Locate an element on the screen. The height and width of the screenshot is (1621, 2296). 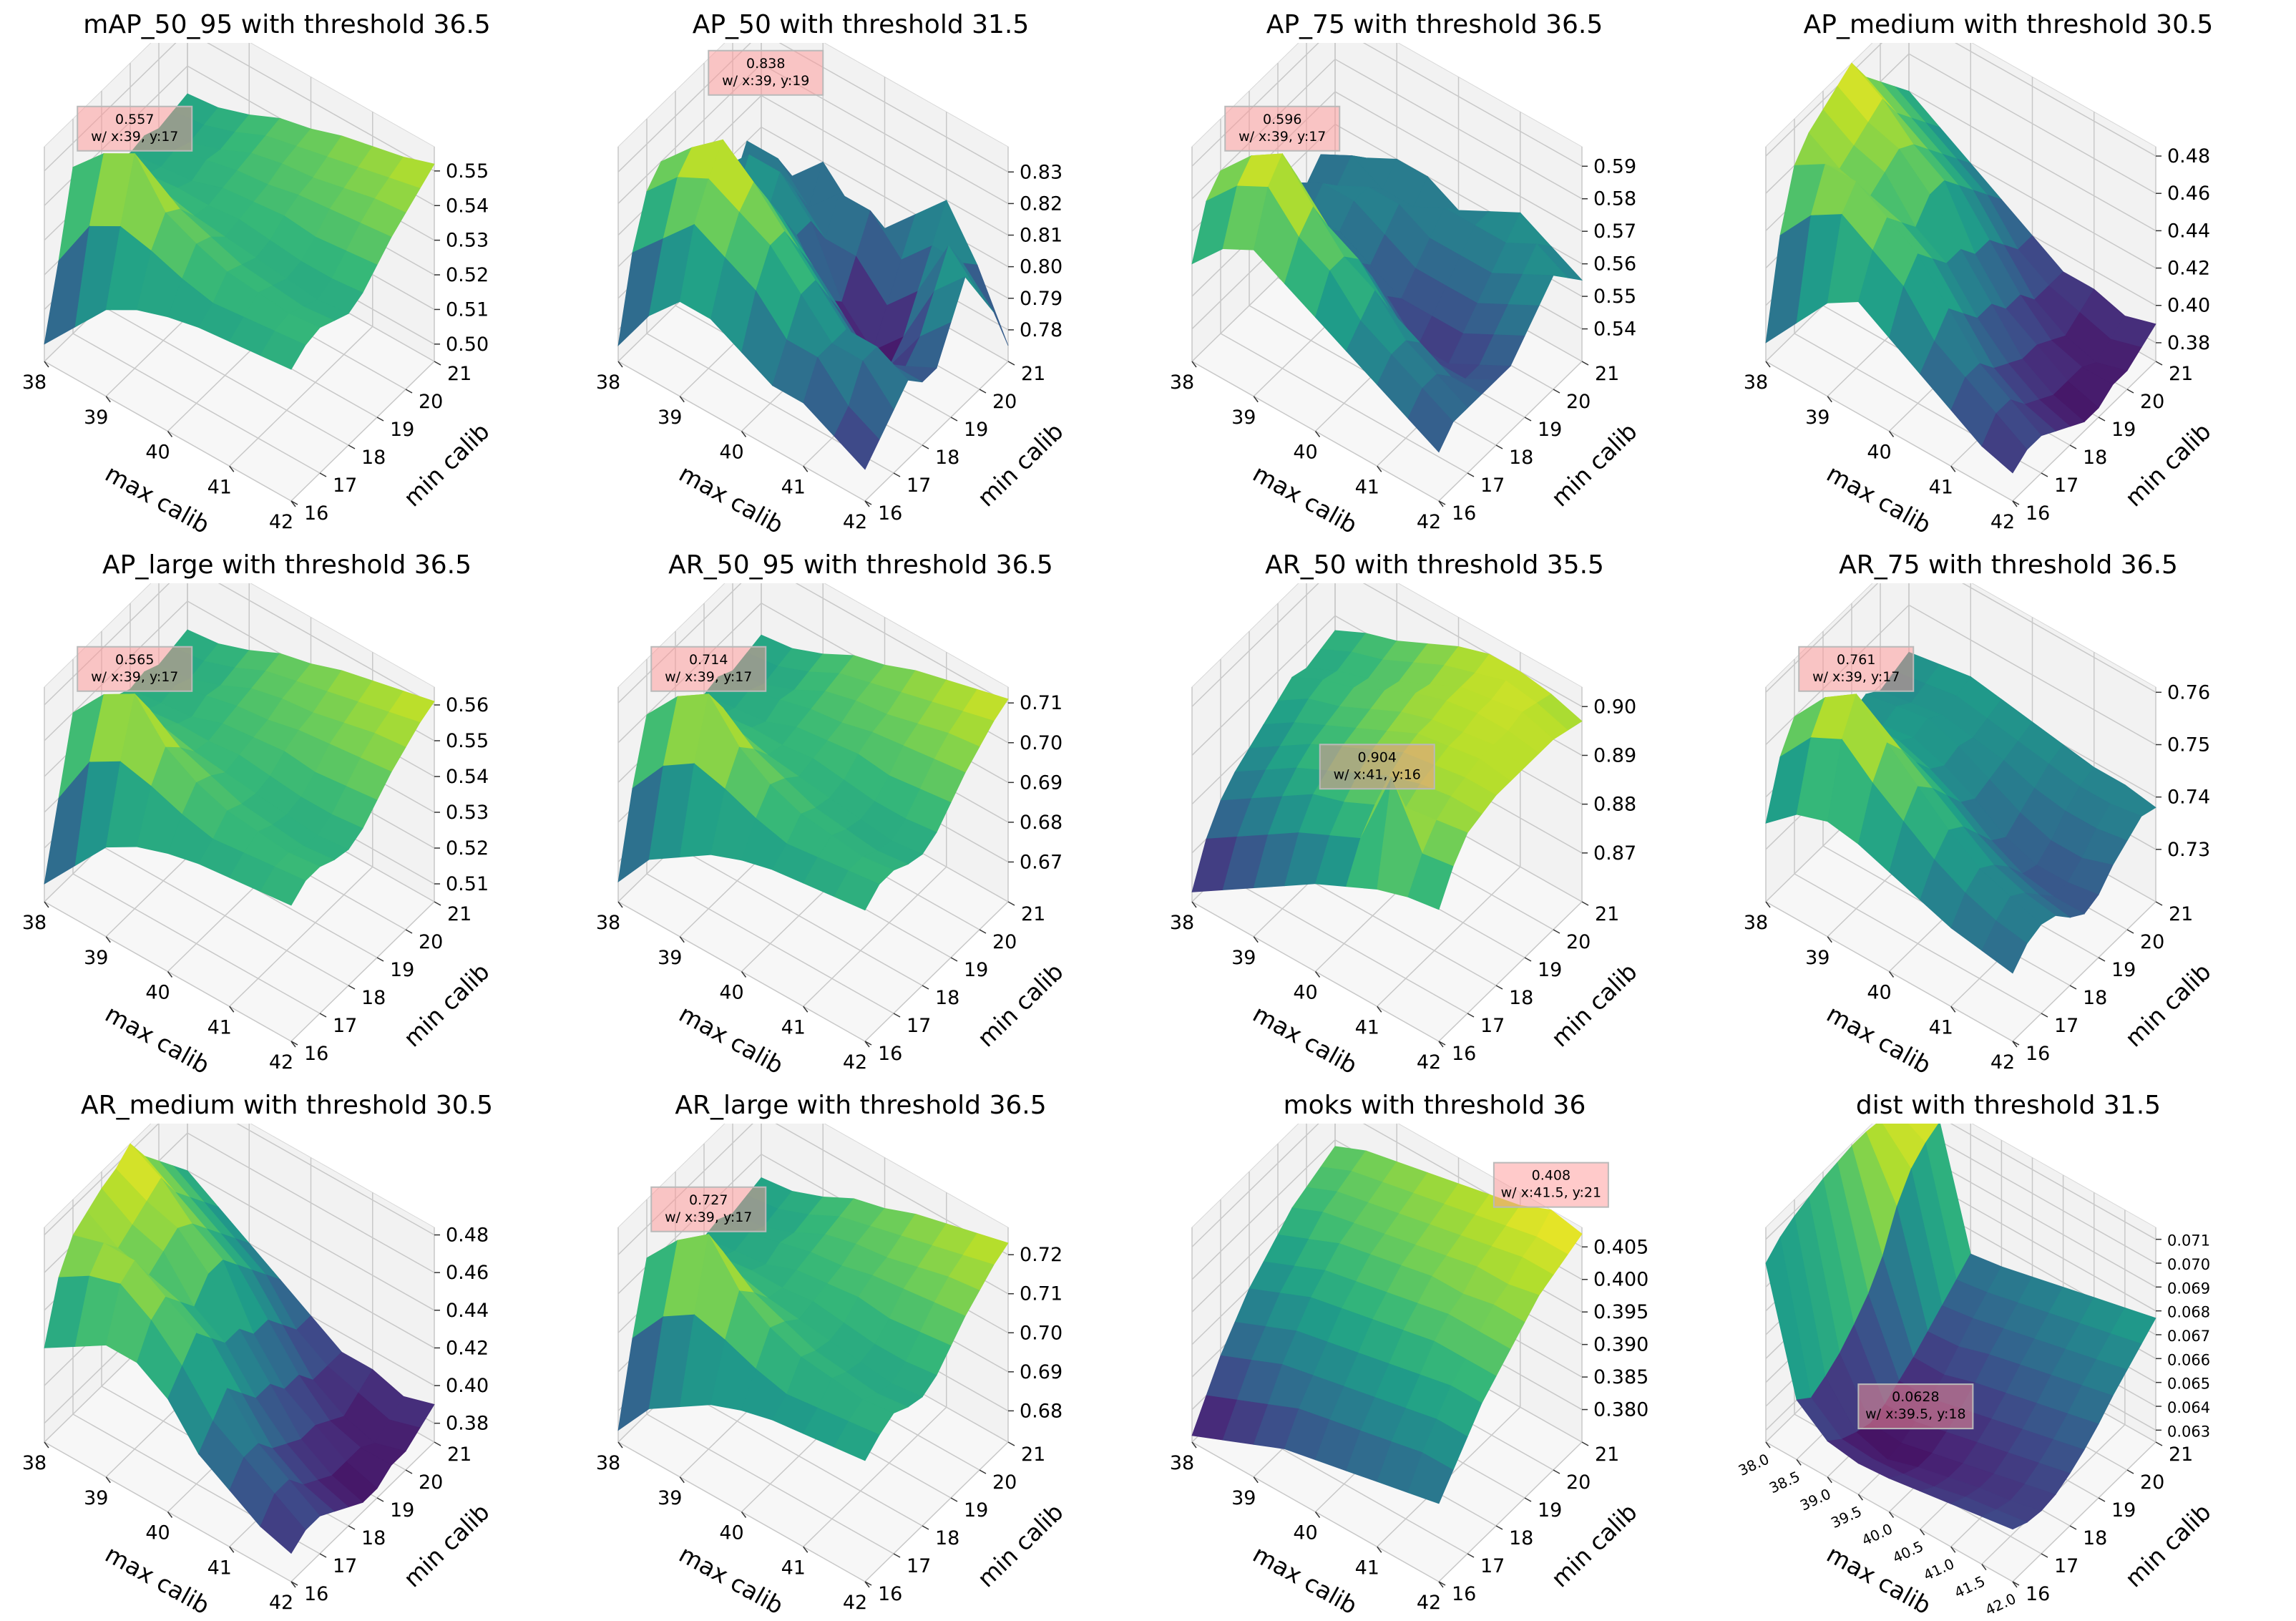
z-tick-label: 0.59 is located at coordinates (1615, 166).